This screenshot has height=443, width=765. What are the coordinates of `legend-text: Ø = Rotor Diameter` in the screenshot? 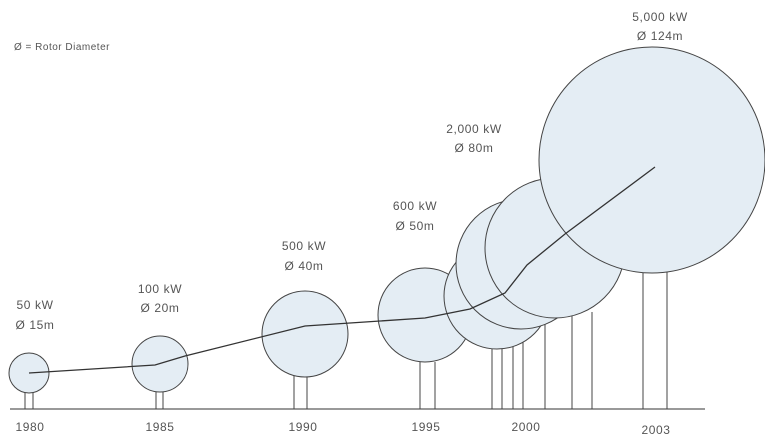 It's located at (62, 47).